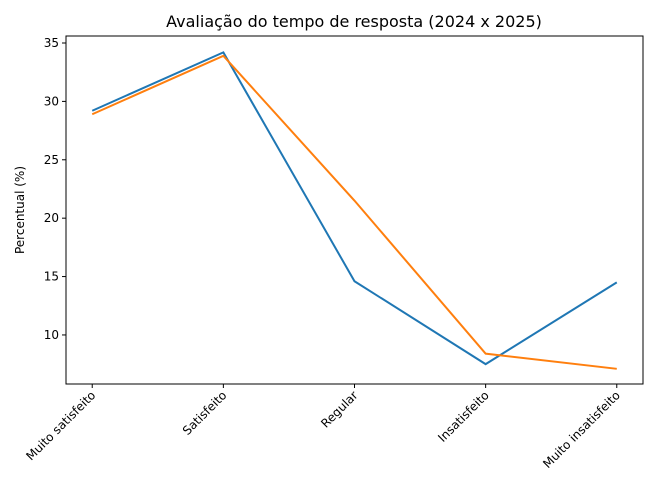 The image size is (665, 494). Describe the element at coordinates (51, 160) in the screenshot. I see `y-tick-label: 25` at that location.